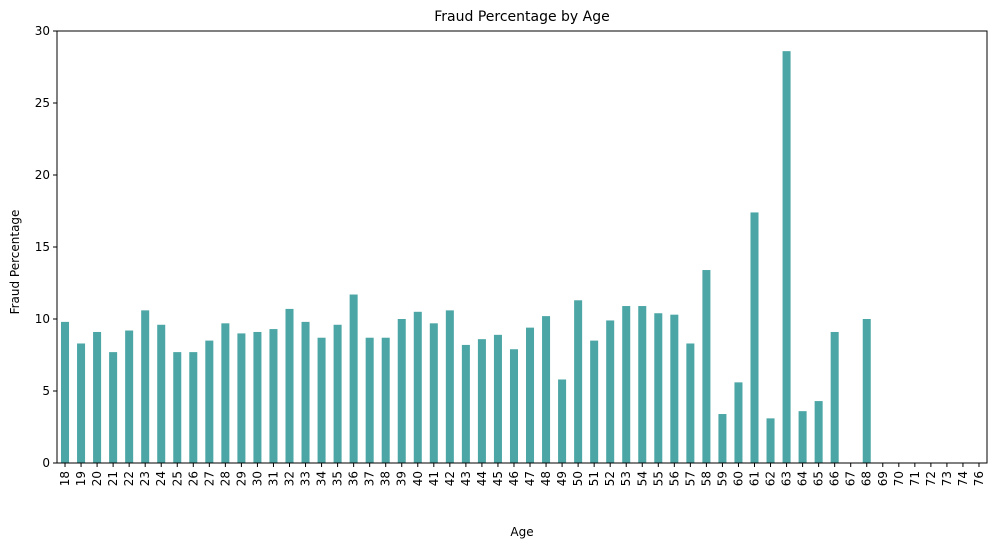 Image resolution: width=997 pixels, height=553 pixels. What do you see at coordinates (819, 478) in the screenshot?
I see `x-tick-label: 65` at bounding box center [819, 478].